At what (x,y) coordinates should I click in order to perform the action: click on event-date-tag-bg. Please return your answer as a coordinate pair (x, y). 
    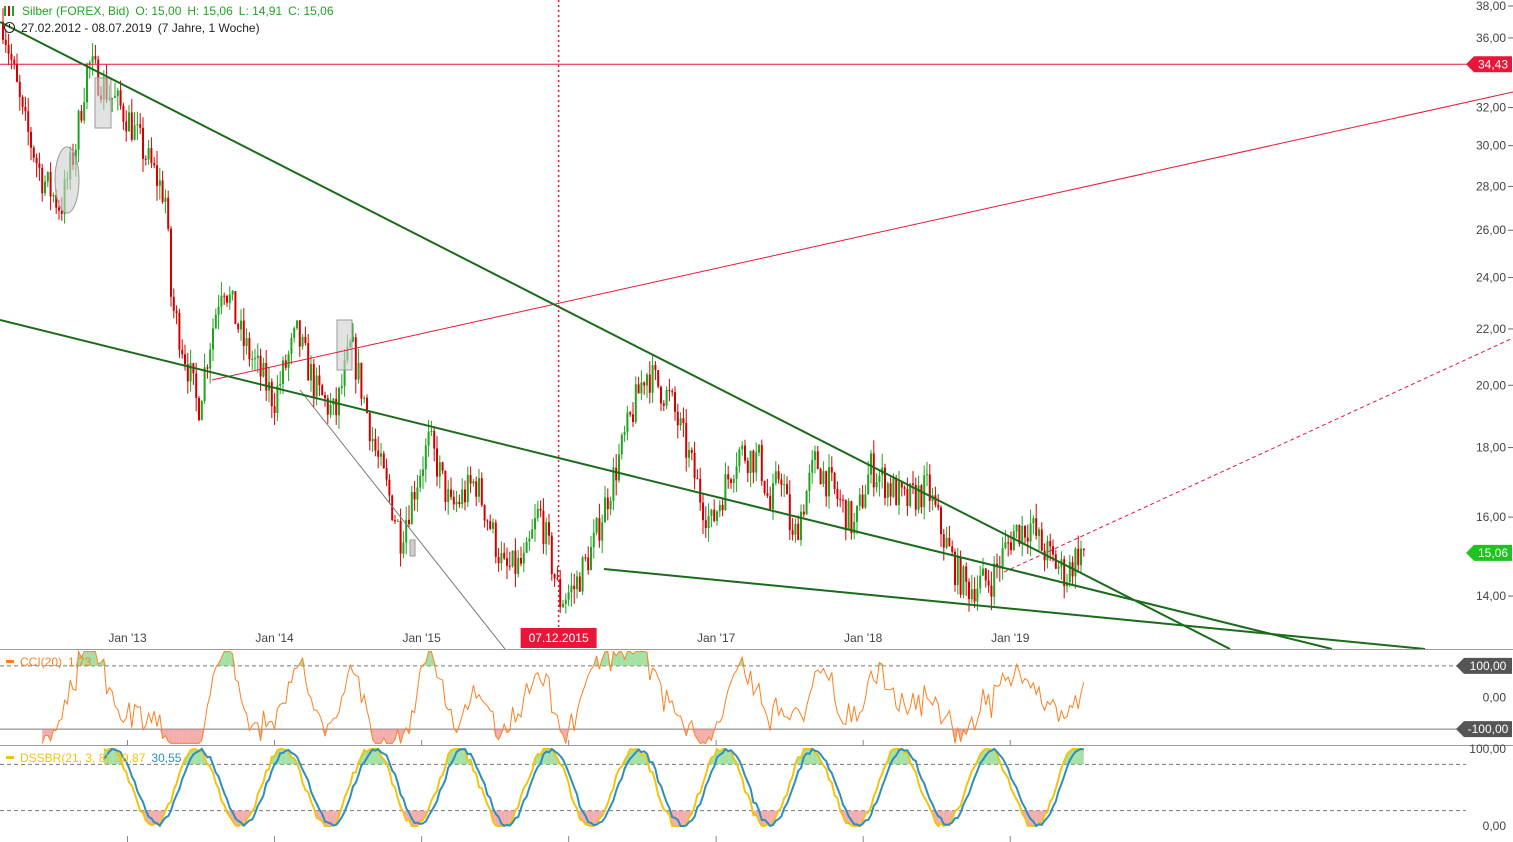
    Looking at the image, I should click on (558, 638).